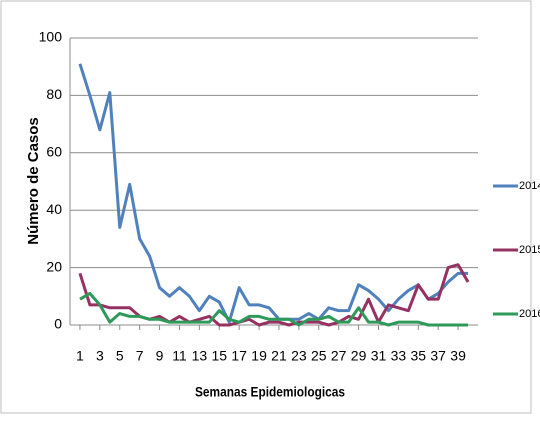 Image resolution: width=540 pixels, height=435 pixels. What do you see at coordinates (339, 356) in the screenshot?
I see `x-tick-label: 27` at bounding box center [339, 356].